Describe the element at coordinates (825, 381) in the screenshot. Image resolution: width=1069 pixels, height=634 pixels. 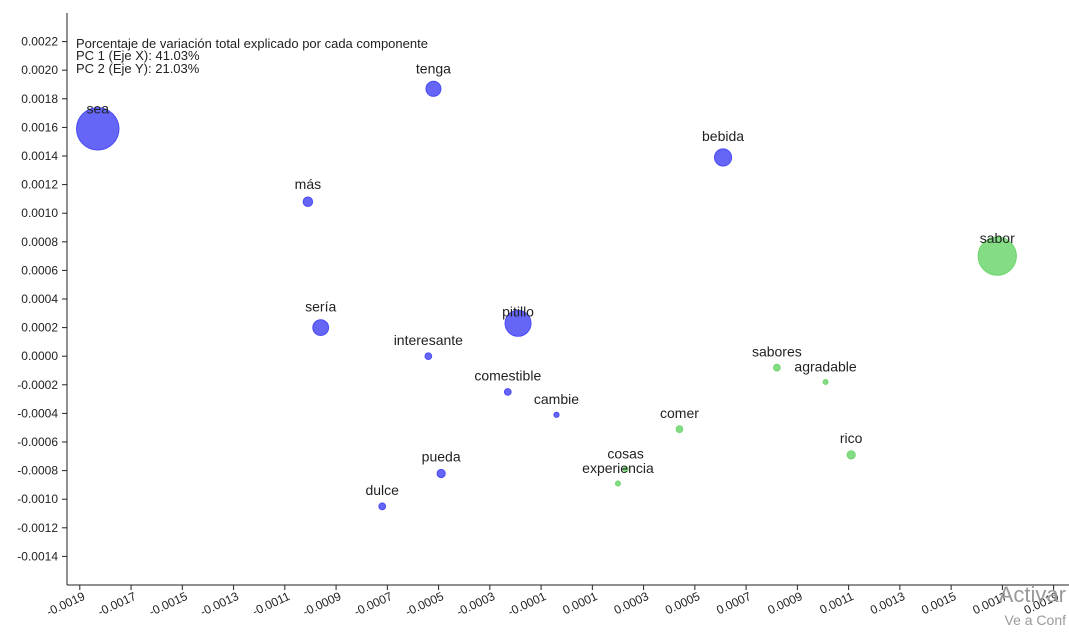
I see `data-point-agradable` at that location.